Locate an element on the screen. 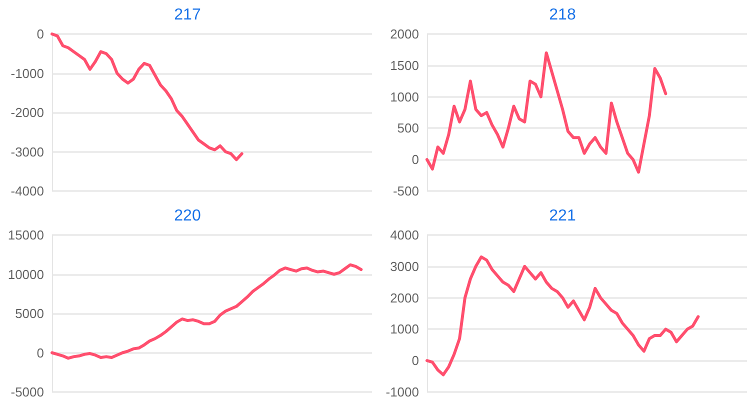 The width and height of the screenshot is (750, 402). y-tick-label: -4000 is located at coordinates (27, 191).